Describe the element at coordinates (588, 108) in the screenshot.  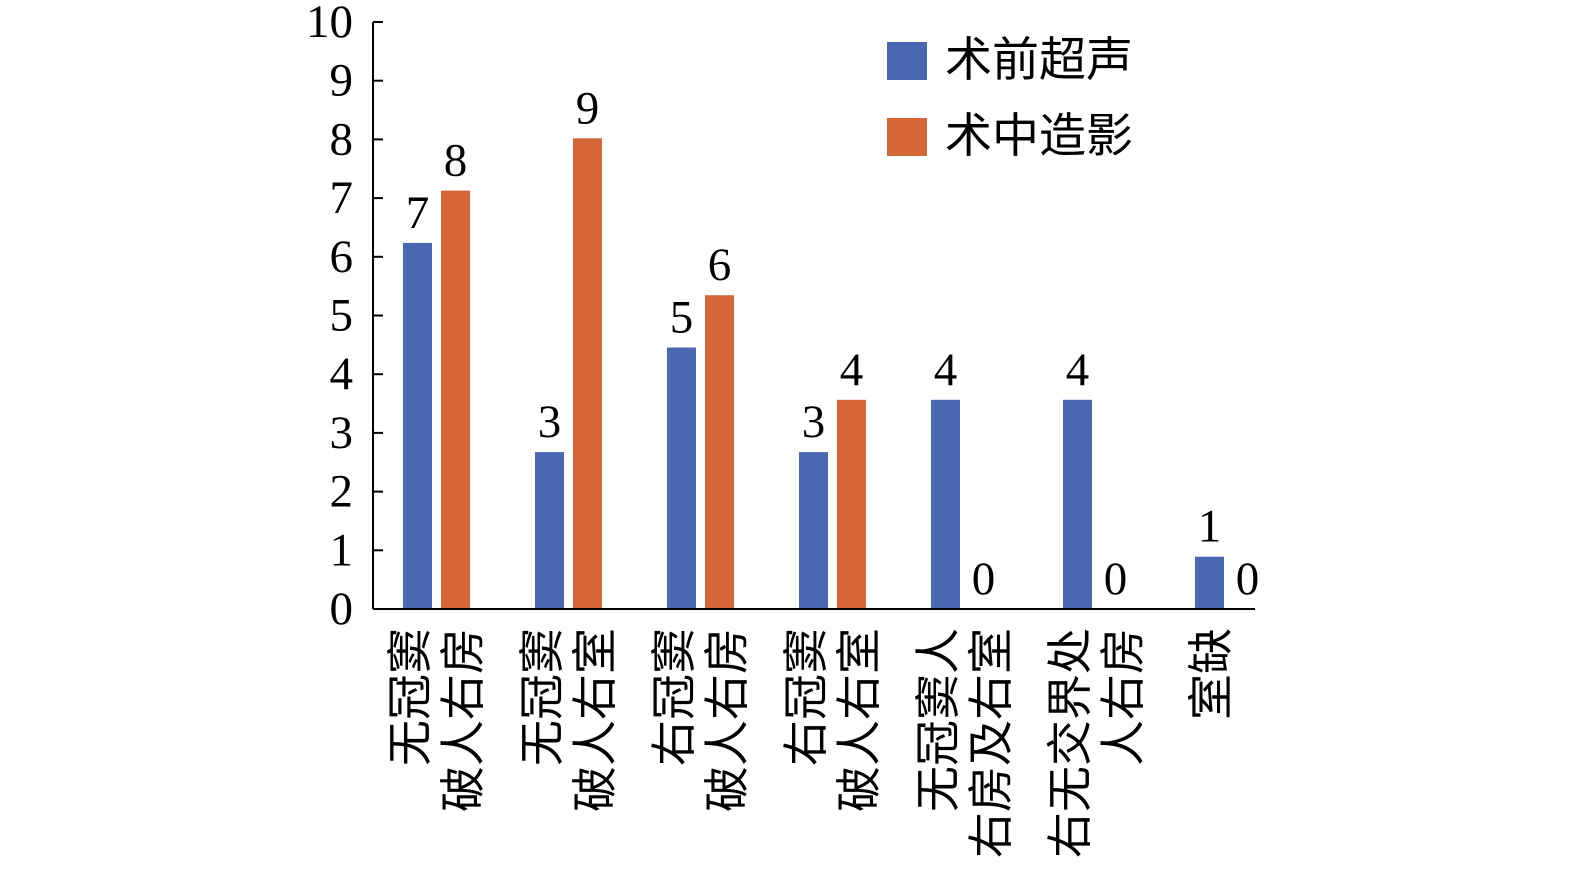
I see `data-label-intraop-angiography: 9` at that location.